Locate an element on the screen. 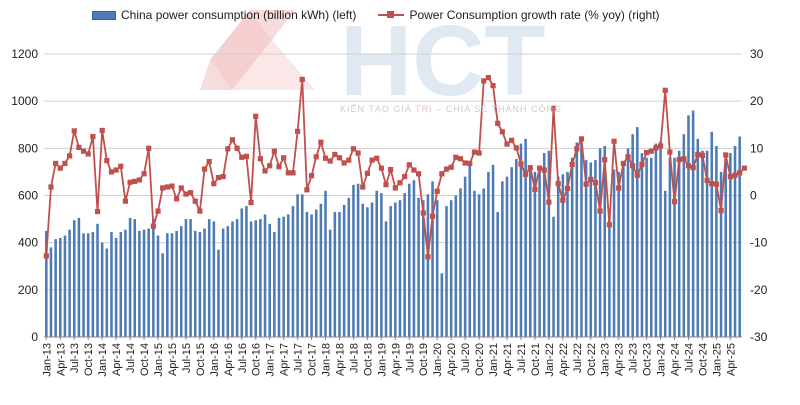 Image resolution: width=800 pixels, height=405 pixels. x-axis-tick-label: Oct-18 is located at coordinates (368, 359).